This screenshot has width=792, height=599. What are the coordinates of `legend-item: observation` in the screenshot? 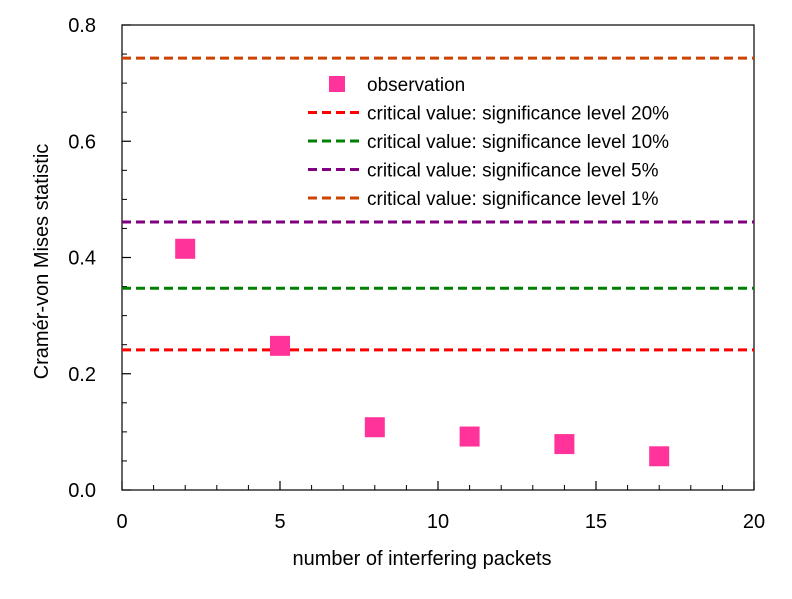 It's located at (397, 85).